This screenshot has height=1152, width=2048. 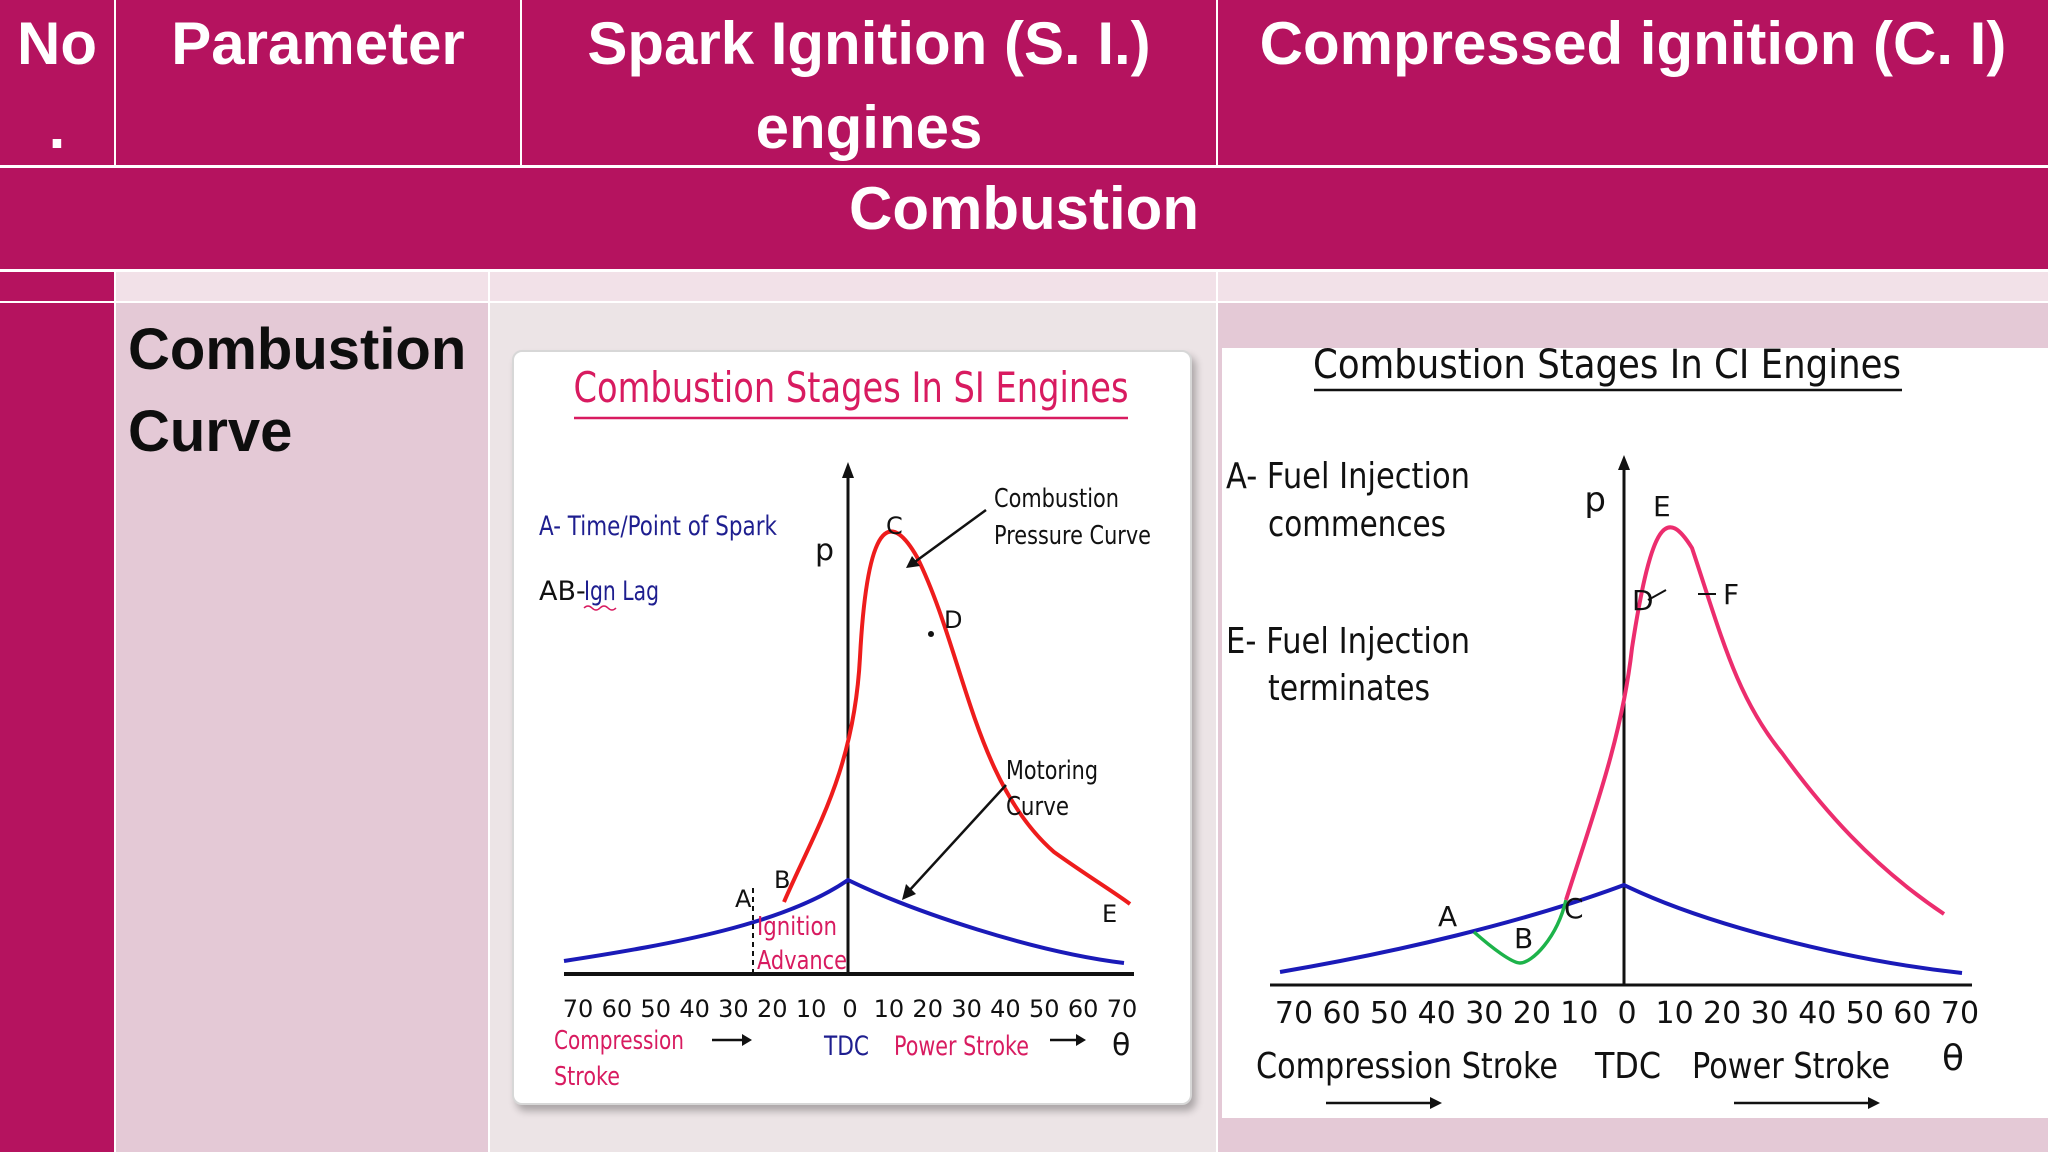 I want to click on si-combustion-curve, so click(x=957, y=717).